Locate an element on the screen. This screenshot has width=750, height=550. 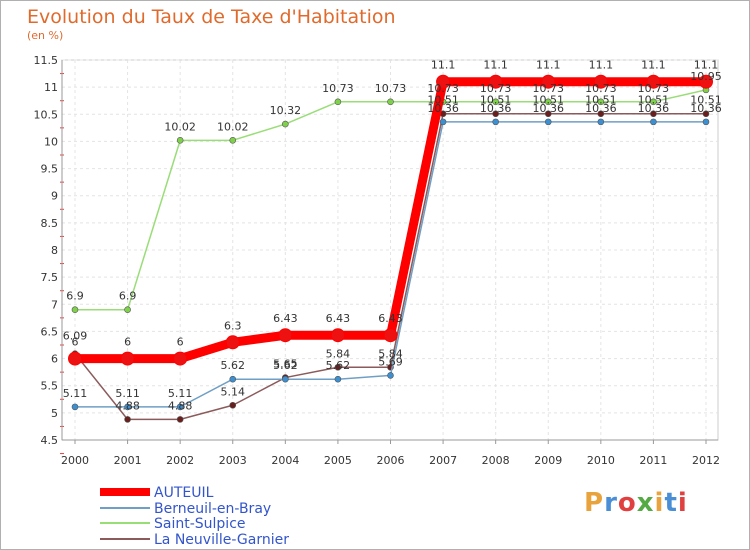
data-label: 11.1 is located at coordinates (706, 65).